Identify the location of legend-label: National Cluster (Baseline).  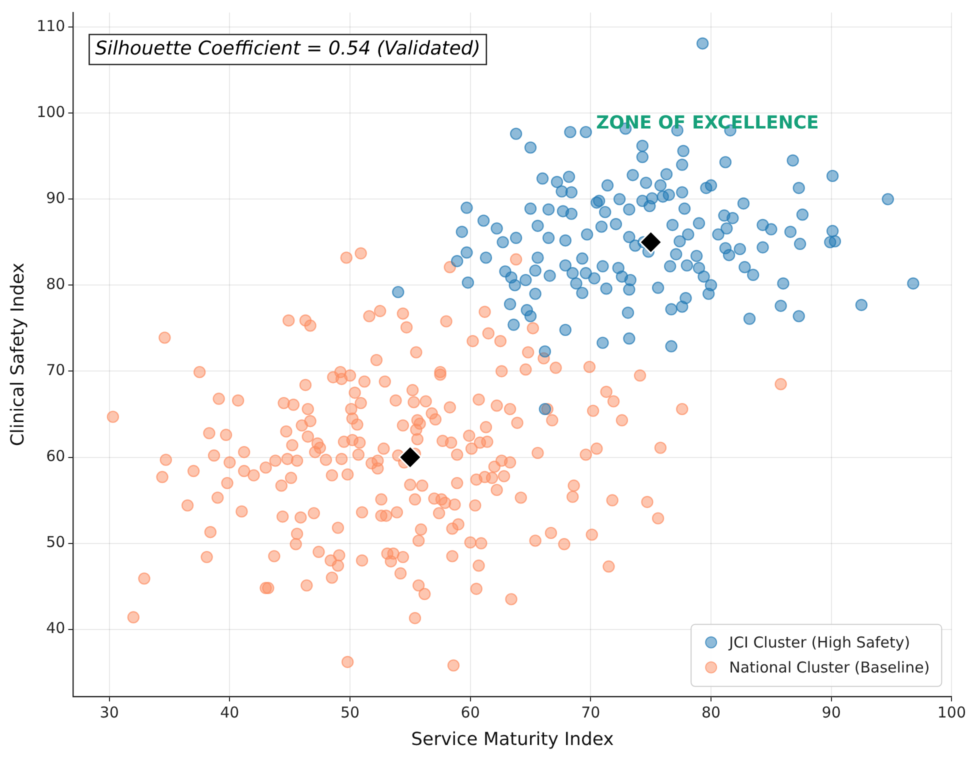
(829, 667).